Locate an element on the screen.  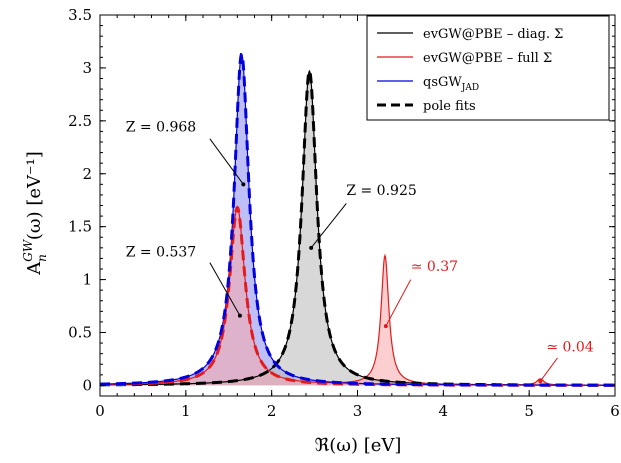
y-tick-label-3: 1.5 is located at coordinates (80, 227).